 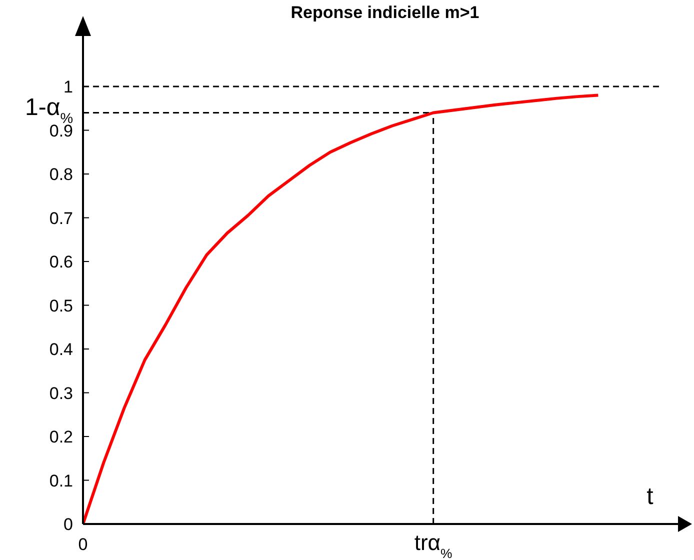 I want to click on y-tick-label: 0.1, so click(x=61, y=480).